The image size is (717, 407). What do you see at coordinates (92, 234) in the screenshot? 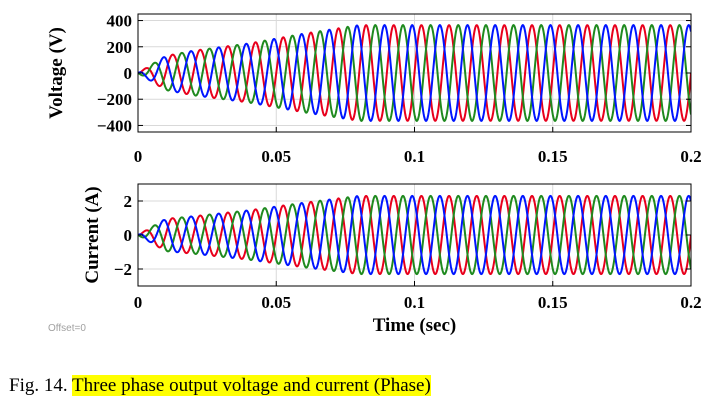
I see `current-y-axis-label: Current (A)` at bounding box center [92, 234].